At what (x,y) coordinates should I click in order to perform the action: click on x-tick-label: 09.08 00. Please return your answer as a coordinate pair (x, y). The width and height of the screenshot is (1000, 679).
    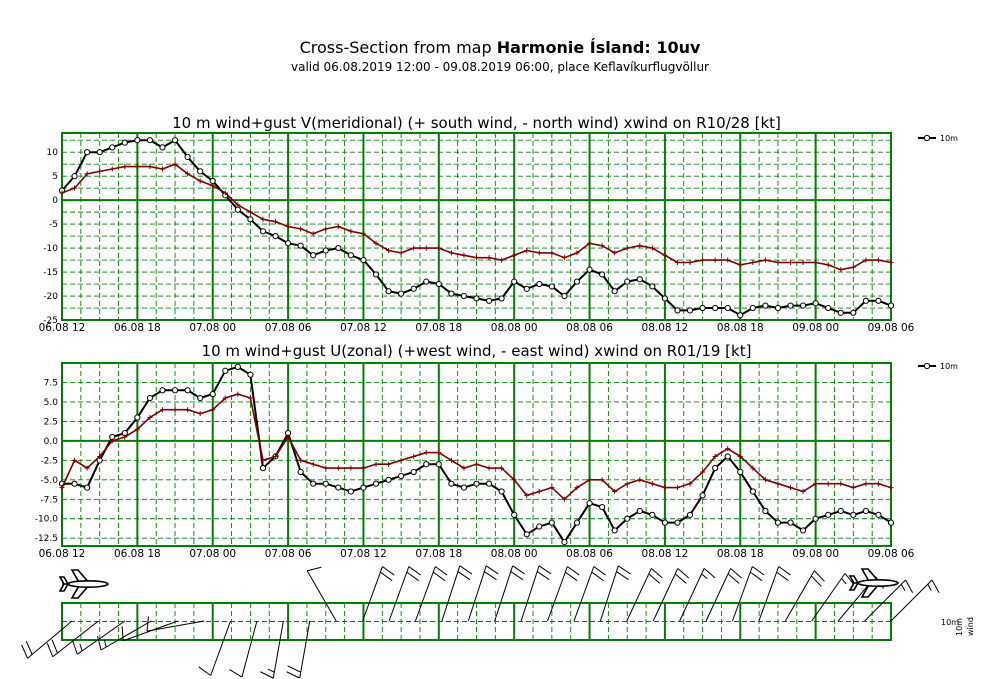
    Looking at the image, I should click on (815, 554).